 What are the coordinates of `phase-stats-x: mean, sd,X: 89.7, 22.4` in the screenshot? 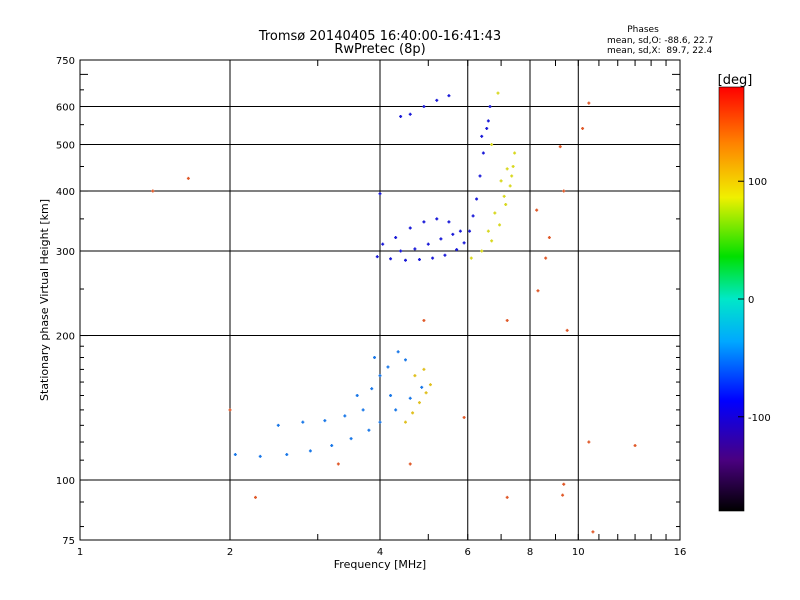 It's located at (660, 51).